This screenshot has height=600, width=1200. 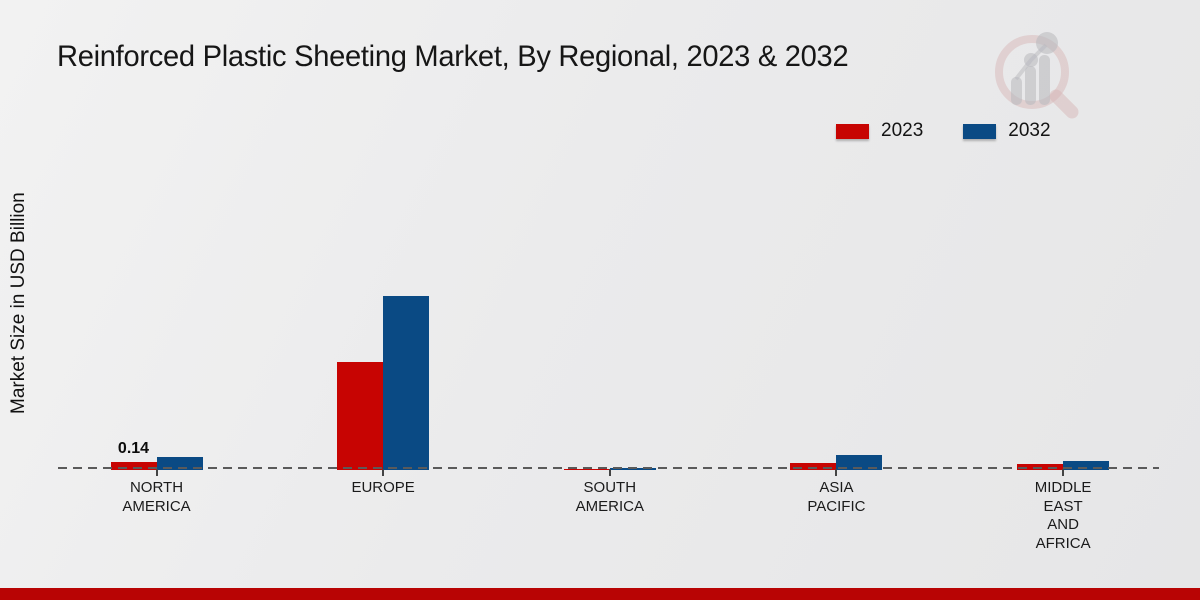 I want to click on bar-2032-south-america, so click(x=632, y=469).